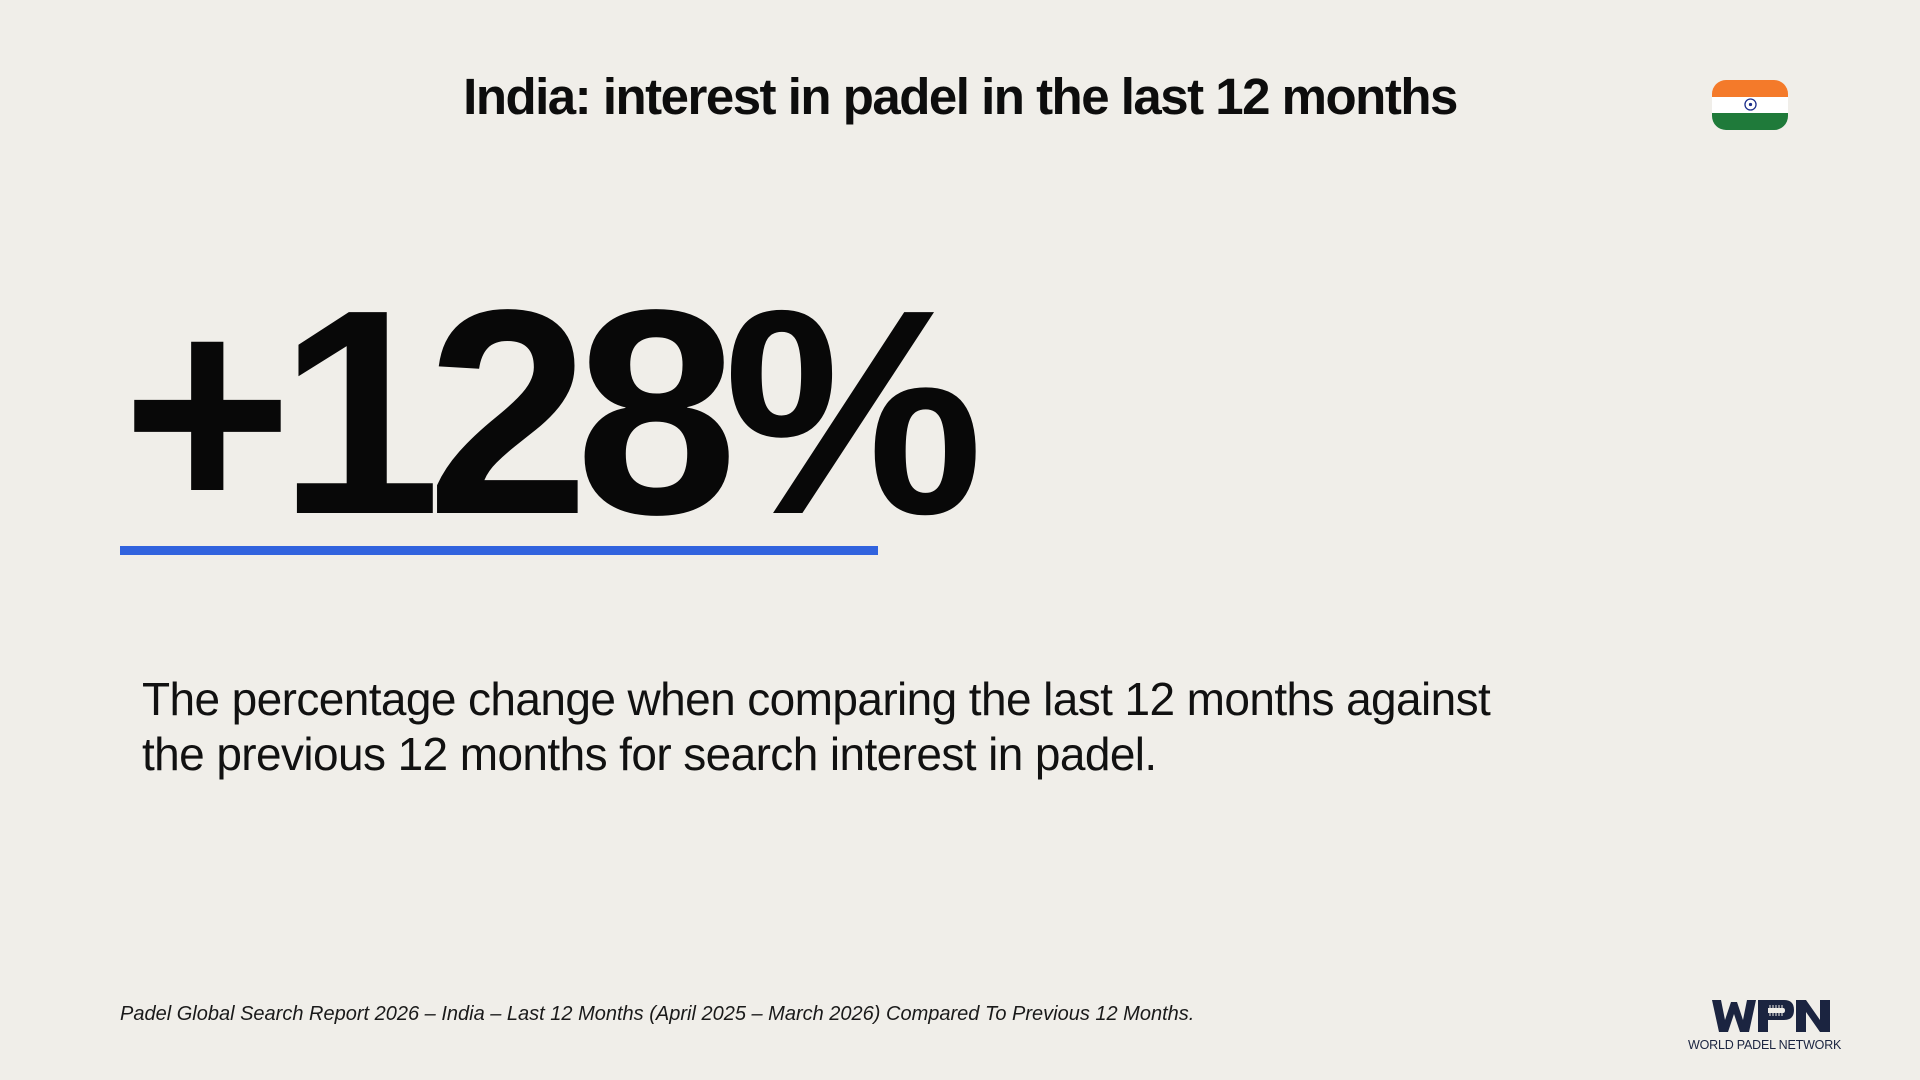  I want to click on india-flag-icon, so click(1750, 105).